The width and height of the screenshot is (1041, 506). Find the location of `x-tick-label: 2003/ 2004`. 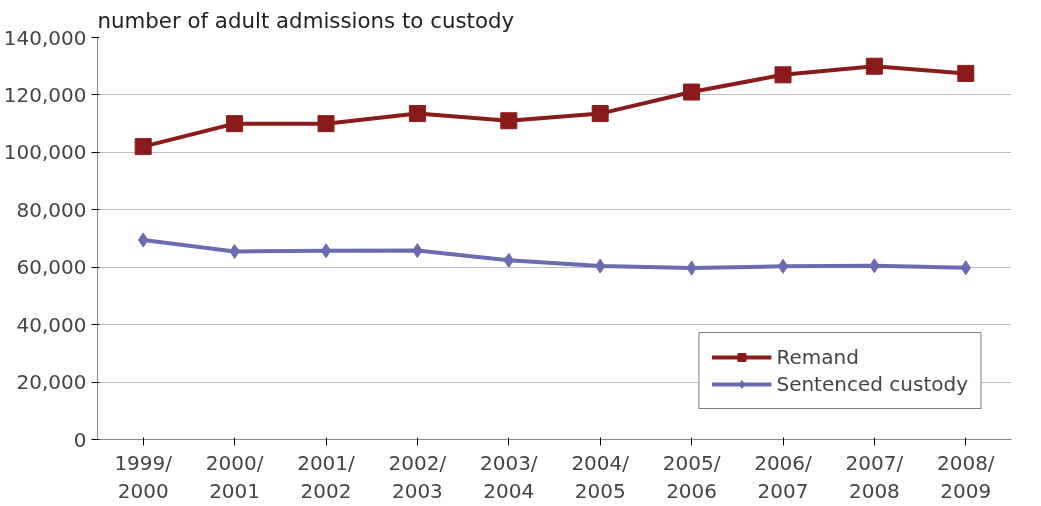

x-tick-label: 2003/ 2004 is located at coordinates (508, 477).